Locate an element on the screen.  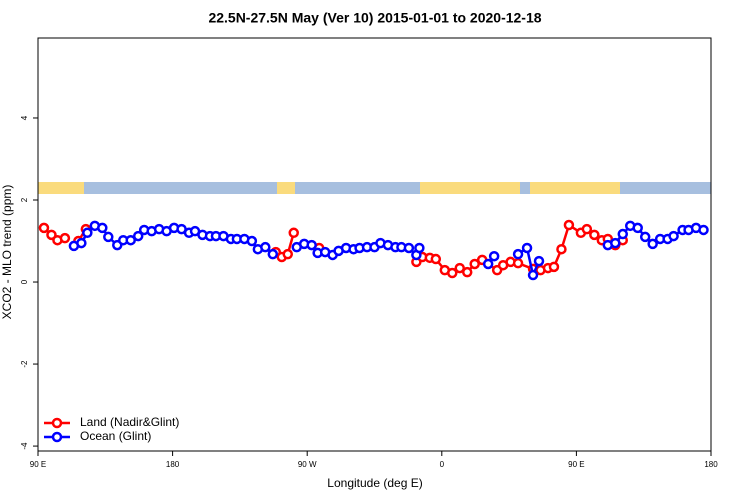
y-tick-label: 2 is located at coordinates (24, 199).